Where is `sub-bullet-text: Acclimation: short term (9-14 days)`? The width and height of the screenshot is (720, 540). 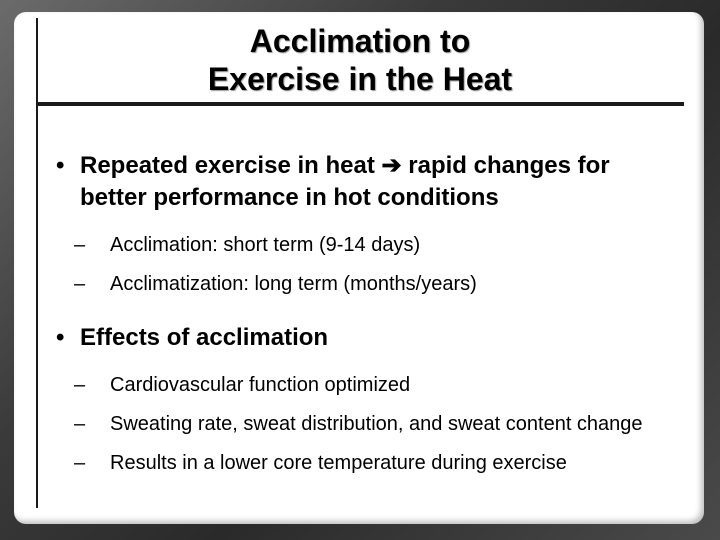
sub-bullet-text: Acclimation: short term (9-14 days) is located at coordinates (265, 245).